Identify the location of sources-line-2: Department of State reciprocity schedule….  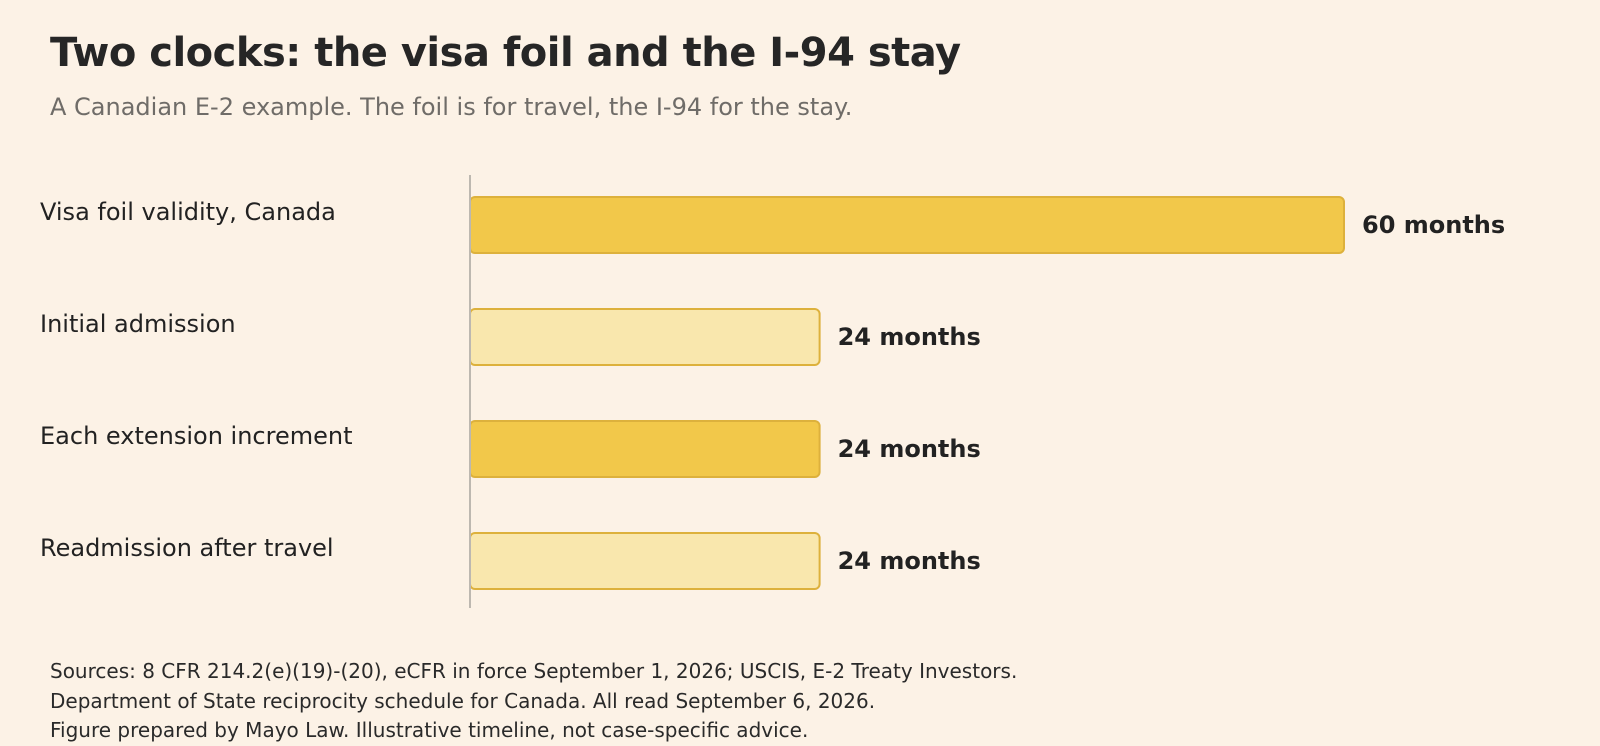
(463, 700).